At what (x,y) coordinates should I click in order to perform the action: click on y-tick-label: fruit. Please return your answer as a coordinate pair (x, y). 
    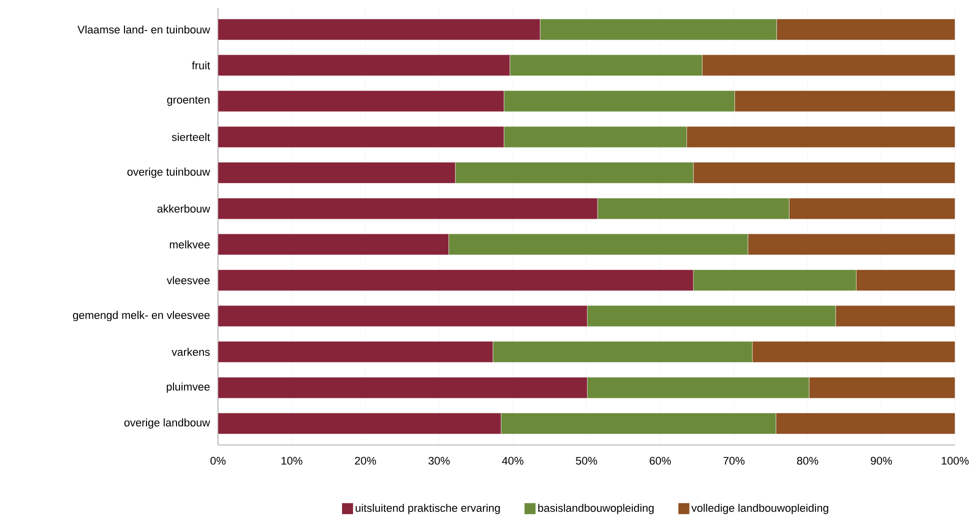
    Looking at the image, I should click on (201, 65).